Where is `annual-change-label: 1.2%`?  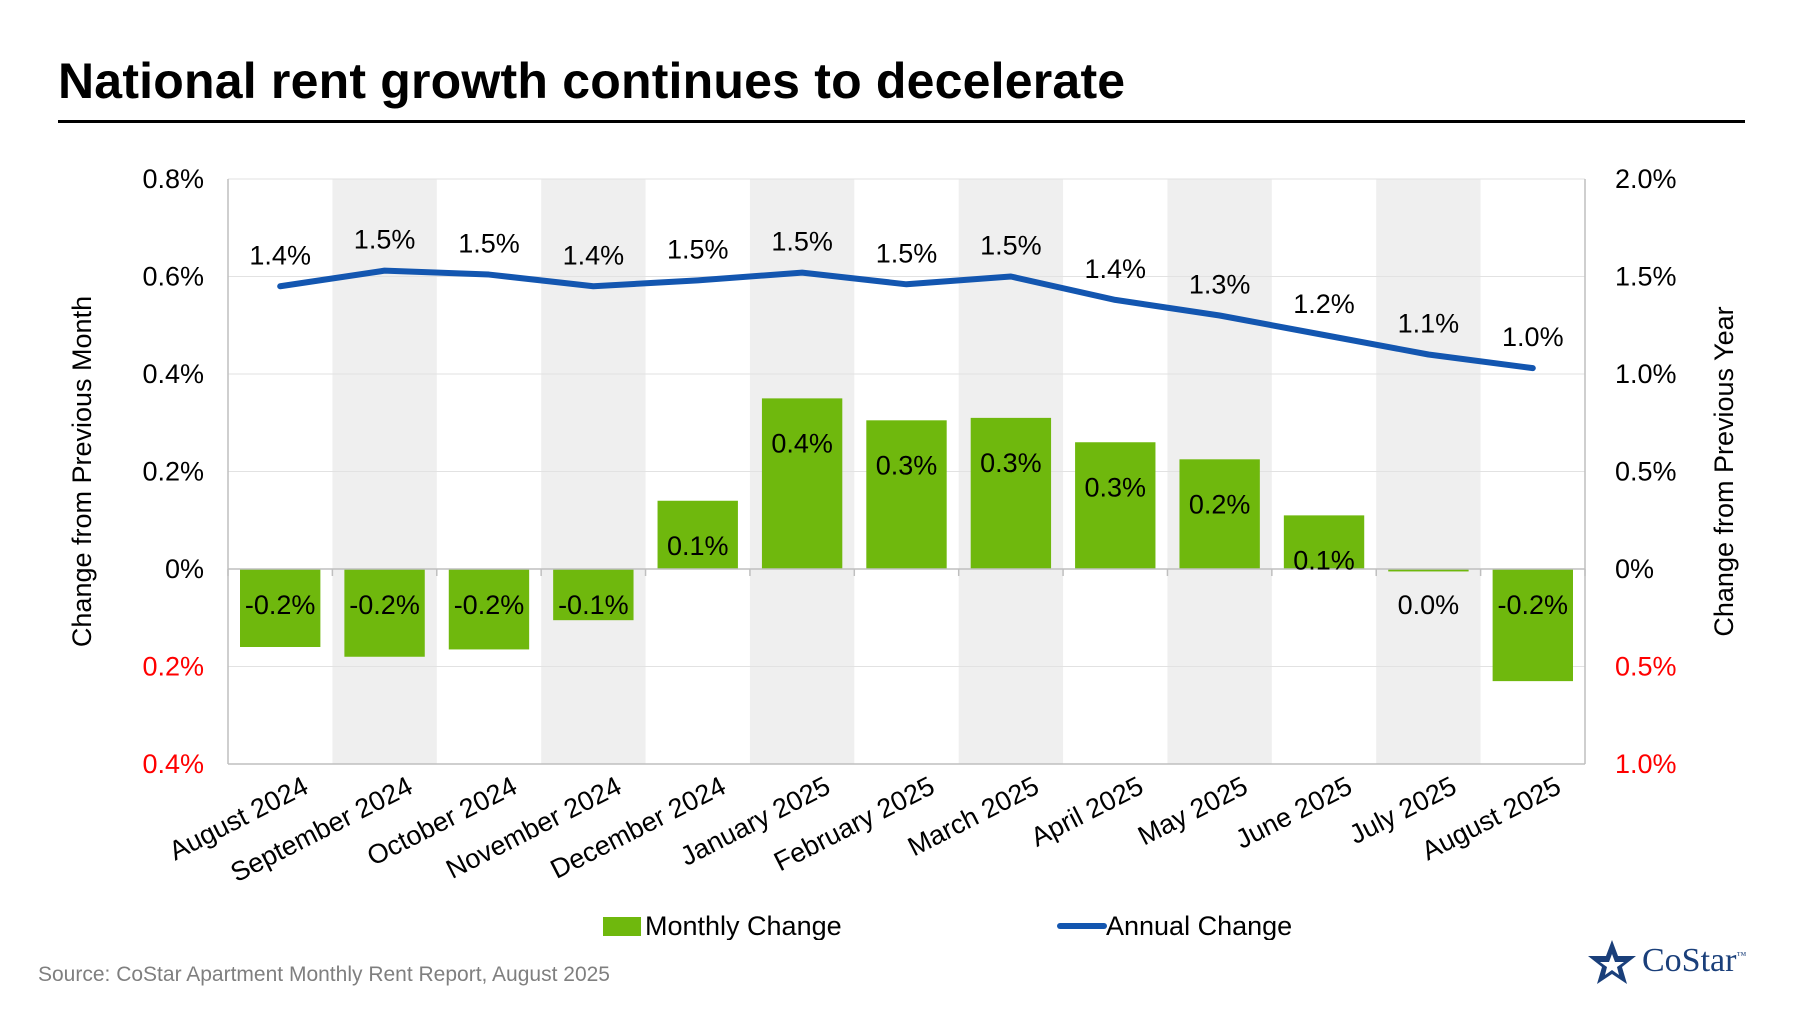
annual-change-label: 1.2% is located at coordinates (1324, 304).